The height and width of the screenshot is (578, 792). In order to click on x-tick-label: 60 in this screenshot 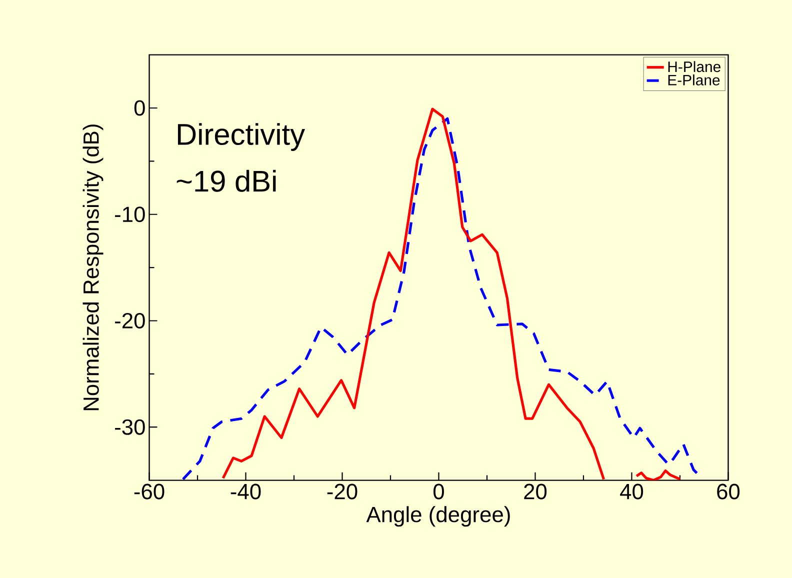, I will do `click(728, 492)`.